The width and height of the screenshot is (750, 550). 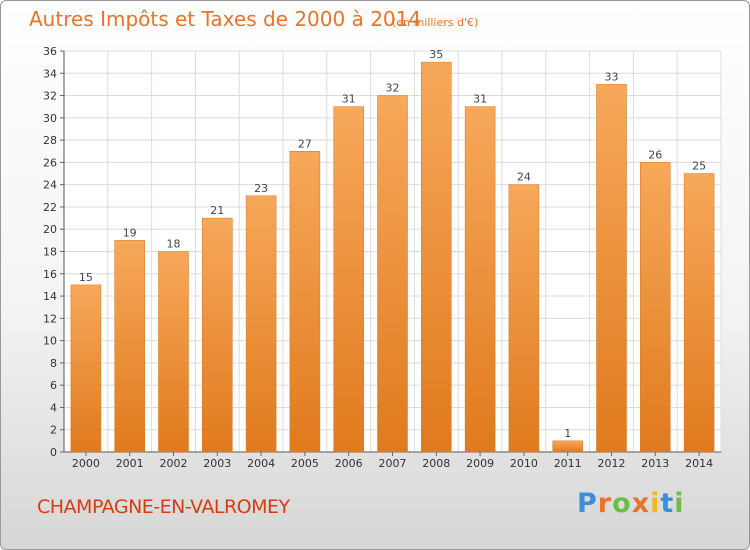 What do you see at coordinates (348, 279) in the screenshot?
I see `bar-2006` at bounding box center [348, 279].